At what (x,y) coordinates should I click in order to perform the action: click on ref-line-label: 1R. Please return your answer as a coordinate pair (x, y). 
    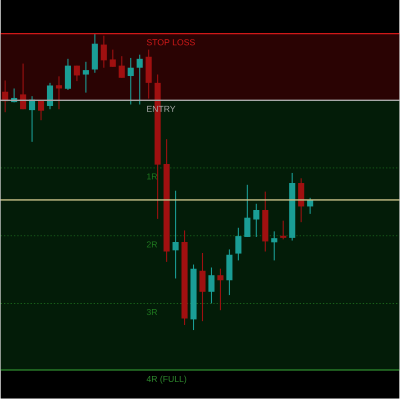
    Looking at the image, I should click on (152, 177).